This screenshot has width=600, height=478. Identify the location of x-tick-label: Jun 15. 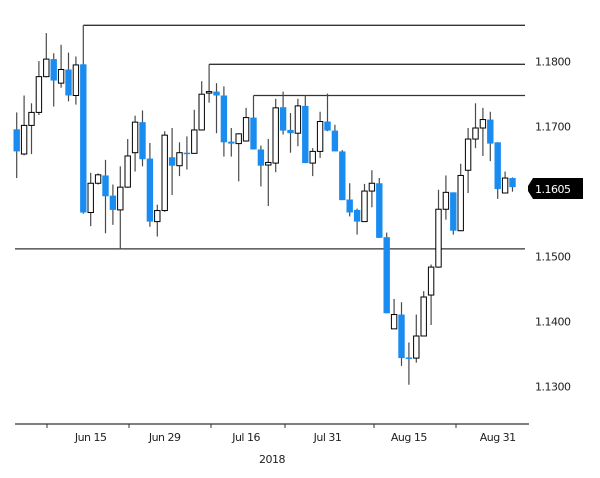
(90, 437).